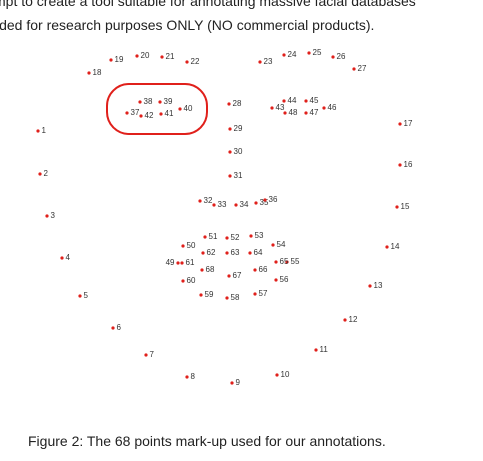 This screenshot has width=483, height=461. Describe the element at coordinates (237, 275) in the screenshot. I see `landmark-label: 67` at that location.